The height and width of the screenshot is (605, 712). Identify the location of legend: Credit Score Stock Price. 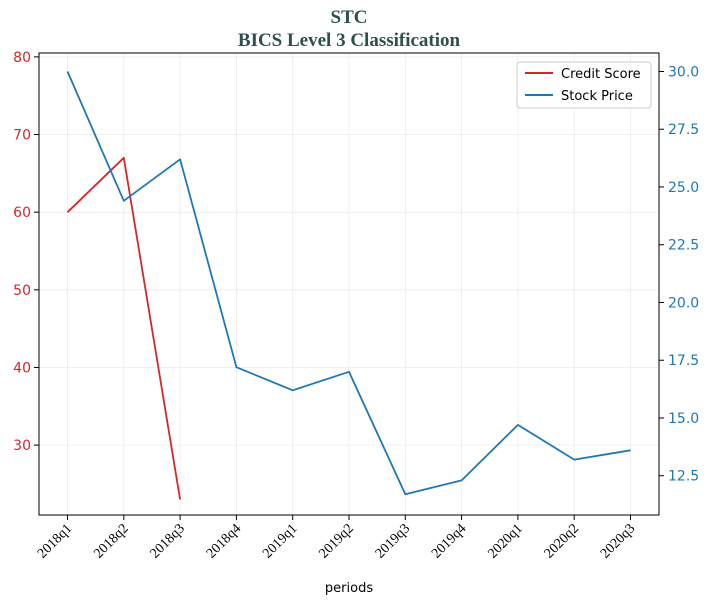
(584, 85).